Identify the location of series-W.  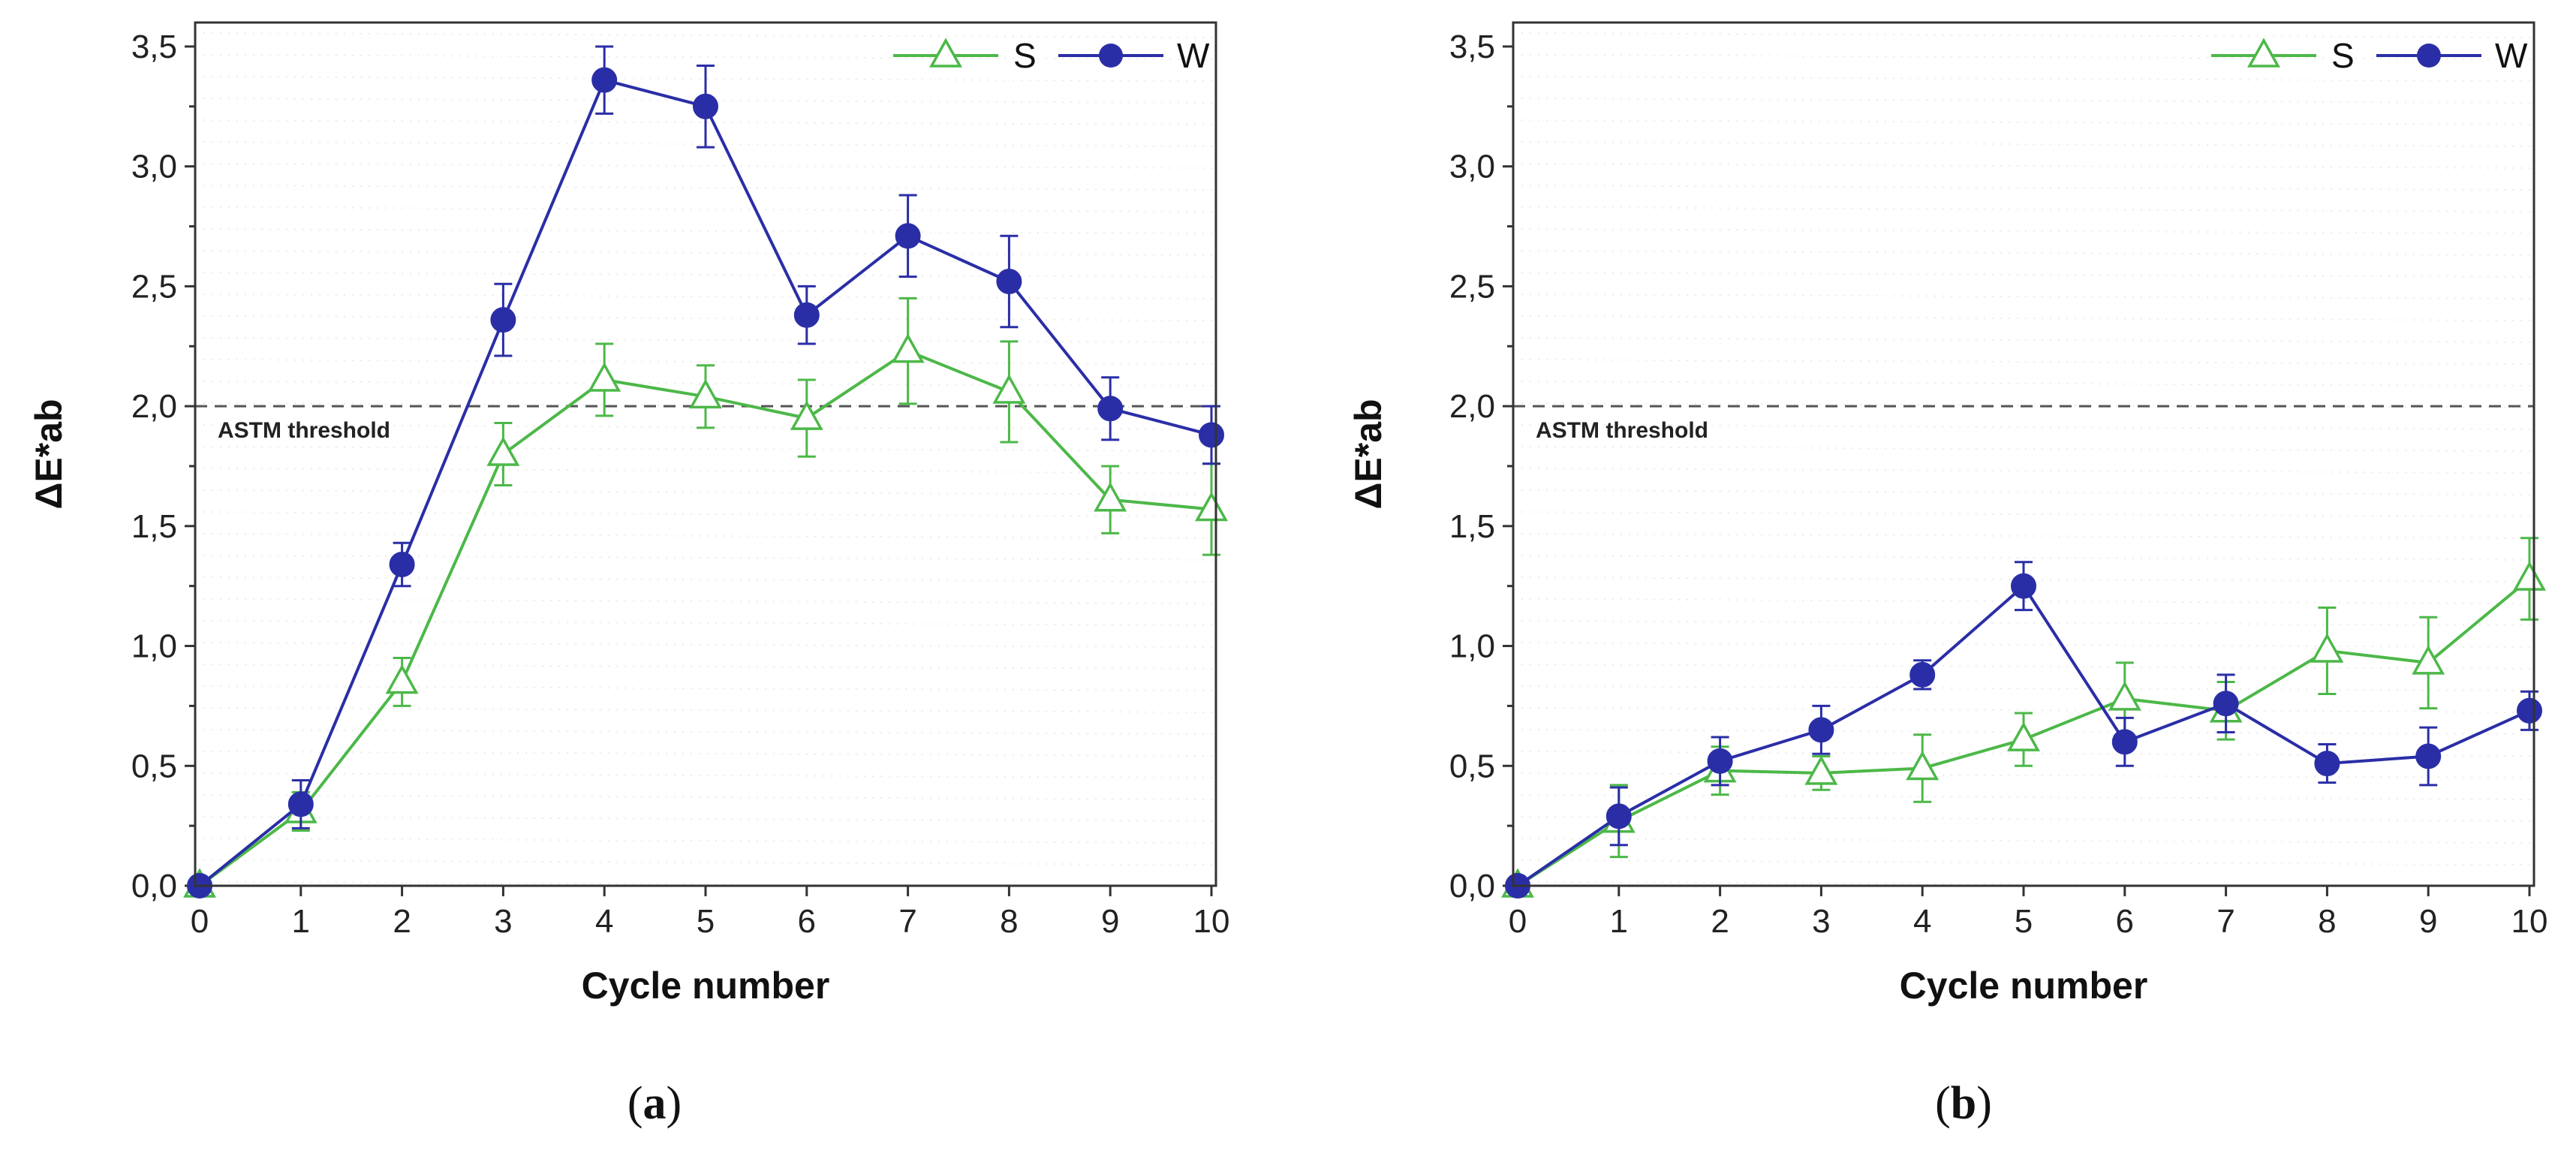
(2023, 730).